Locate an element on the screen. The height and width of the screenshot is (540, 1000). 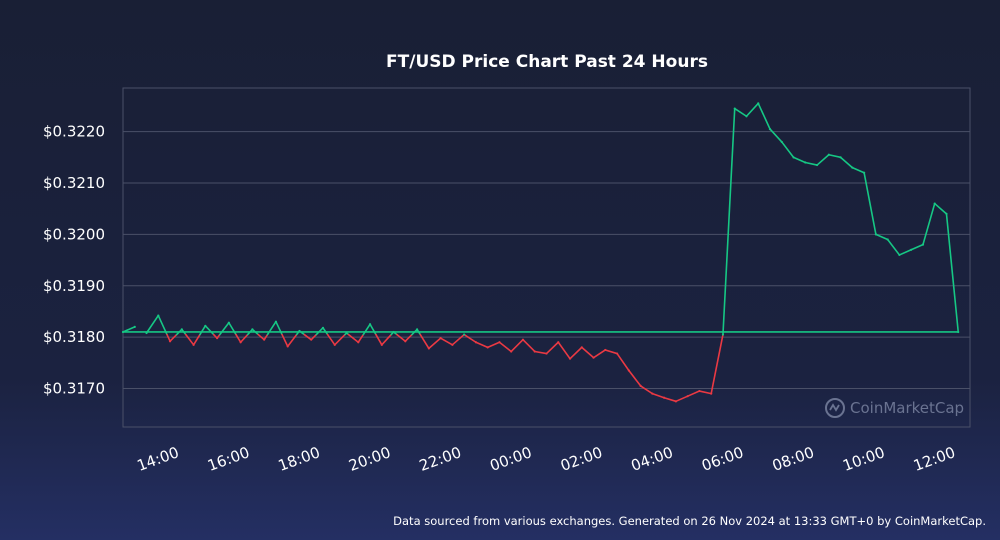
x-tick-label: 16:00 is located at coordinates (228, 459).